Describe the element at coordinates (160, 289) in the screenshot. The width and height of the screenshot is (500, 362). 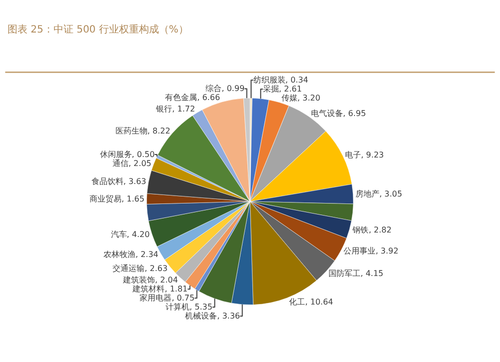
I see `slice-label: 建筑材料, 1.81` at that location.